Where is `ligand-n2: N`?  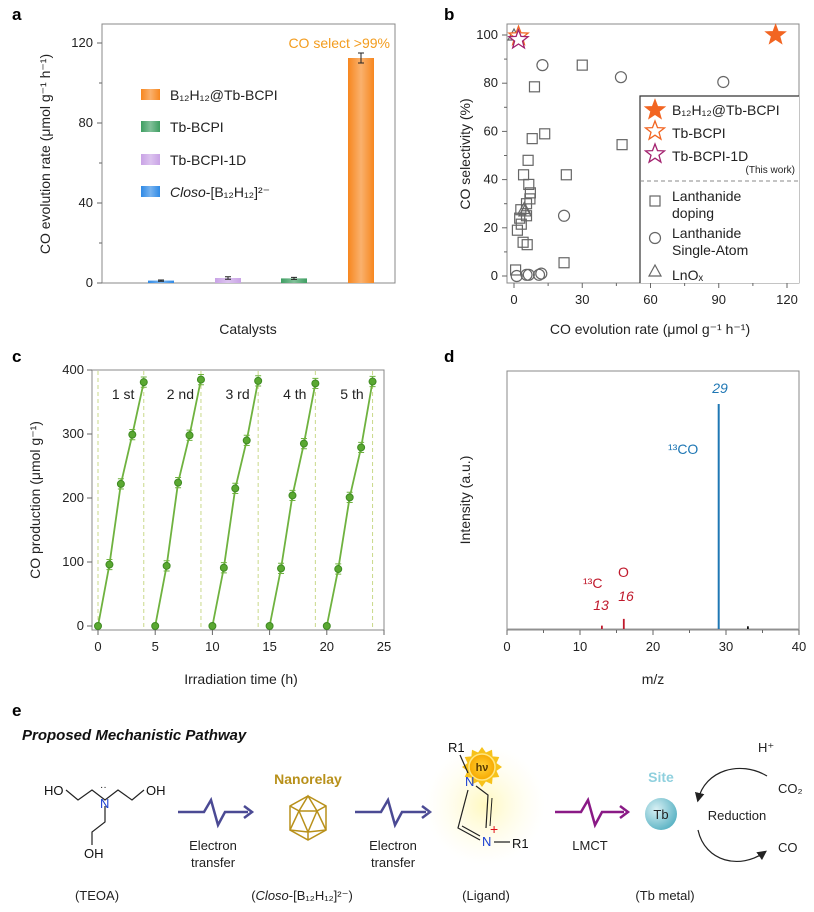
ligand-n2: N is located at coordinates (486, 841).